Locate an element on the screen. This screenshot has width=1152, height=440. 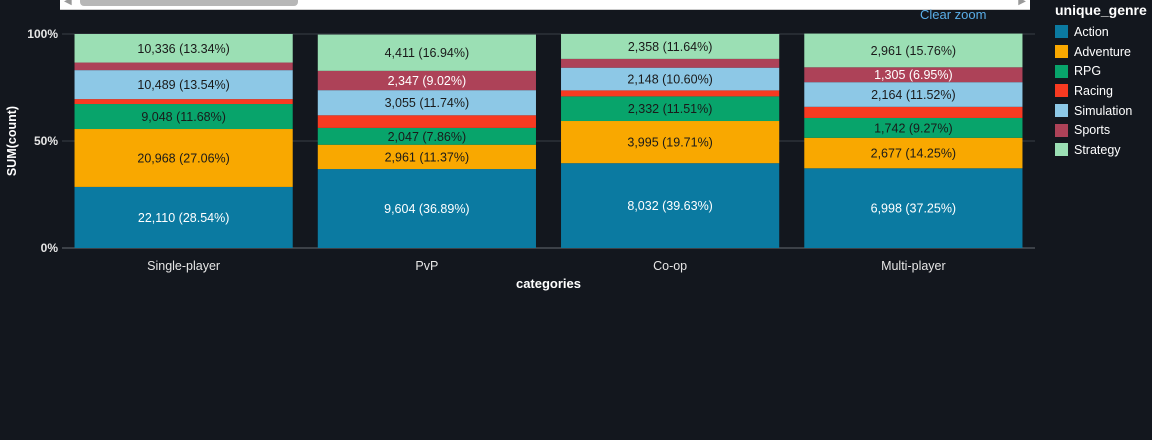
legend-title: unique_genre is located at coordinates (1101, 10).